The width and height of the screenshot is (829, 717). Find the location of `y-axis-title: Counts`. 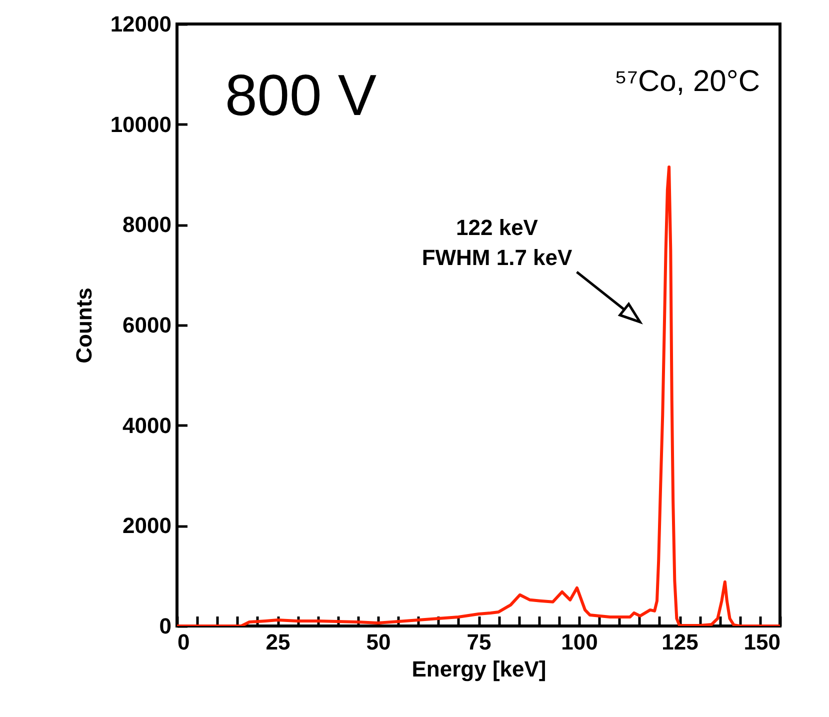

y-axis-title: Counts is located at coordinates (83, 326).